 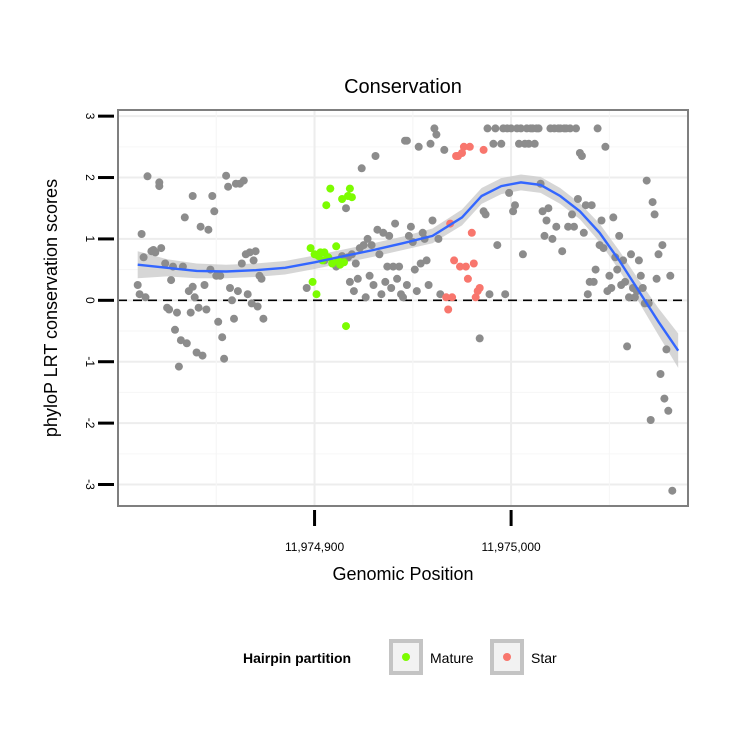 I want to click on y-tick-label: -2, so click(x=90, y=423).